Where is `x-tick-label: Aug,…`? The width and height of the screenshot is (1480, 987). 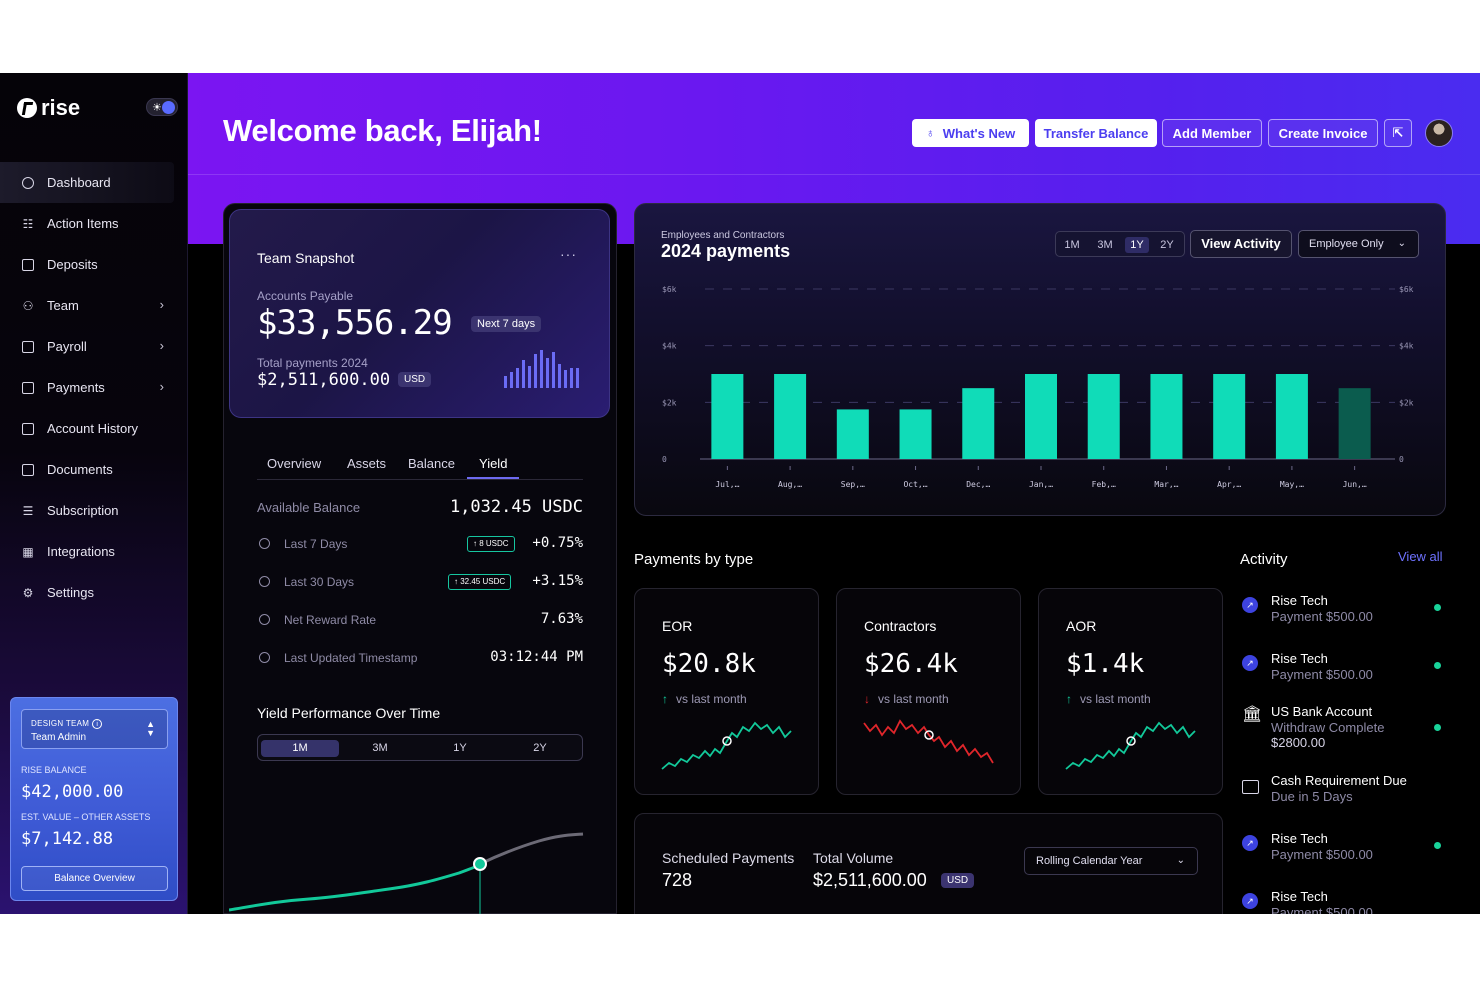
x-tick-label: Aug,… is located at coordinates (790, 484).